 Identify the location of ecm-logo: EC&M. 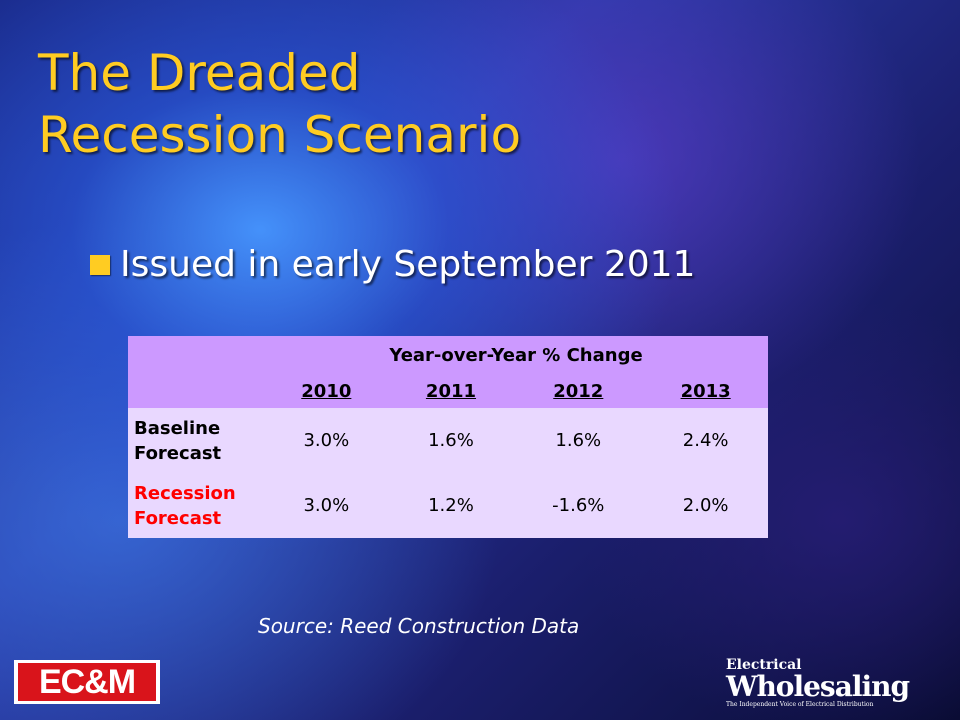
(87, 682).